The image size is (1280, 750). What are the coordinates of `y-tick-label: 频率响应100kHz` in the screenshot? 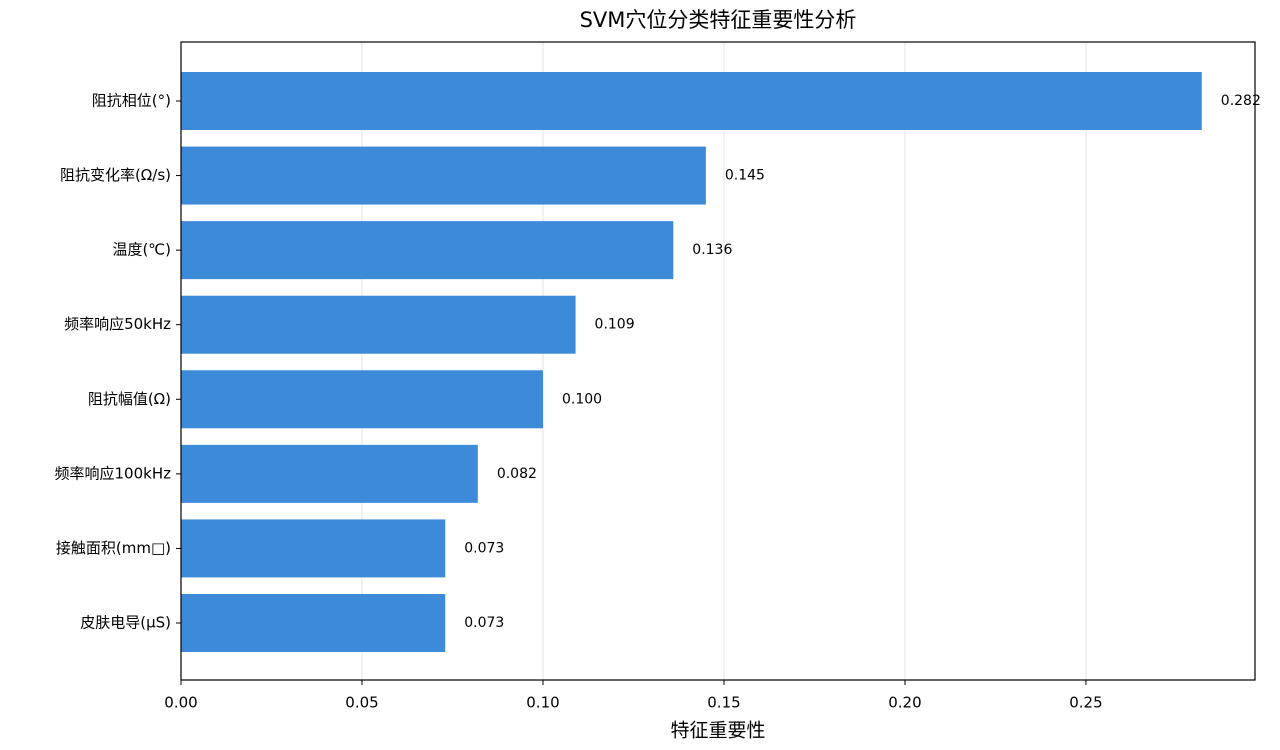 It's located at (113, 473).